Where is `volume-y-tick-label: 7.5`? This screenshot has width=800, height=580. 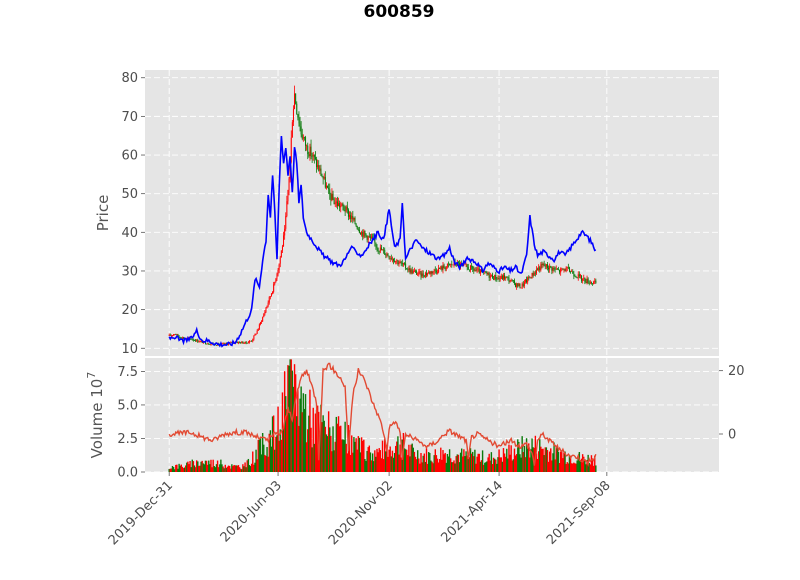
volume-y-tick-label: 7.5 is located at coordinates (127, 372).